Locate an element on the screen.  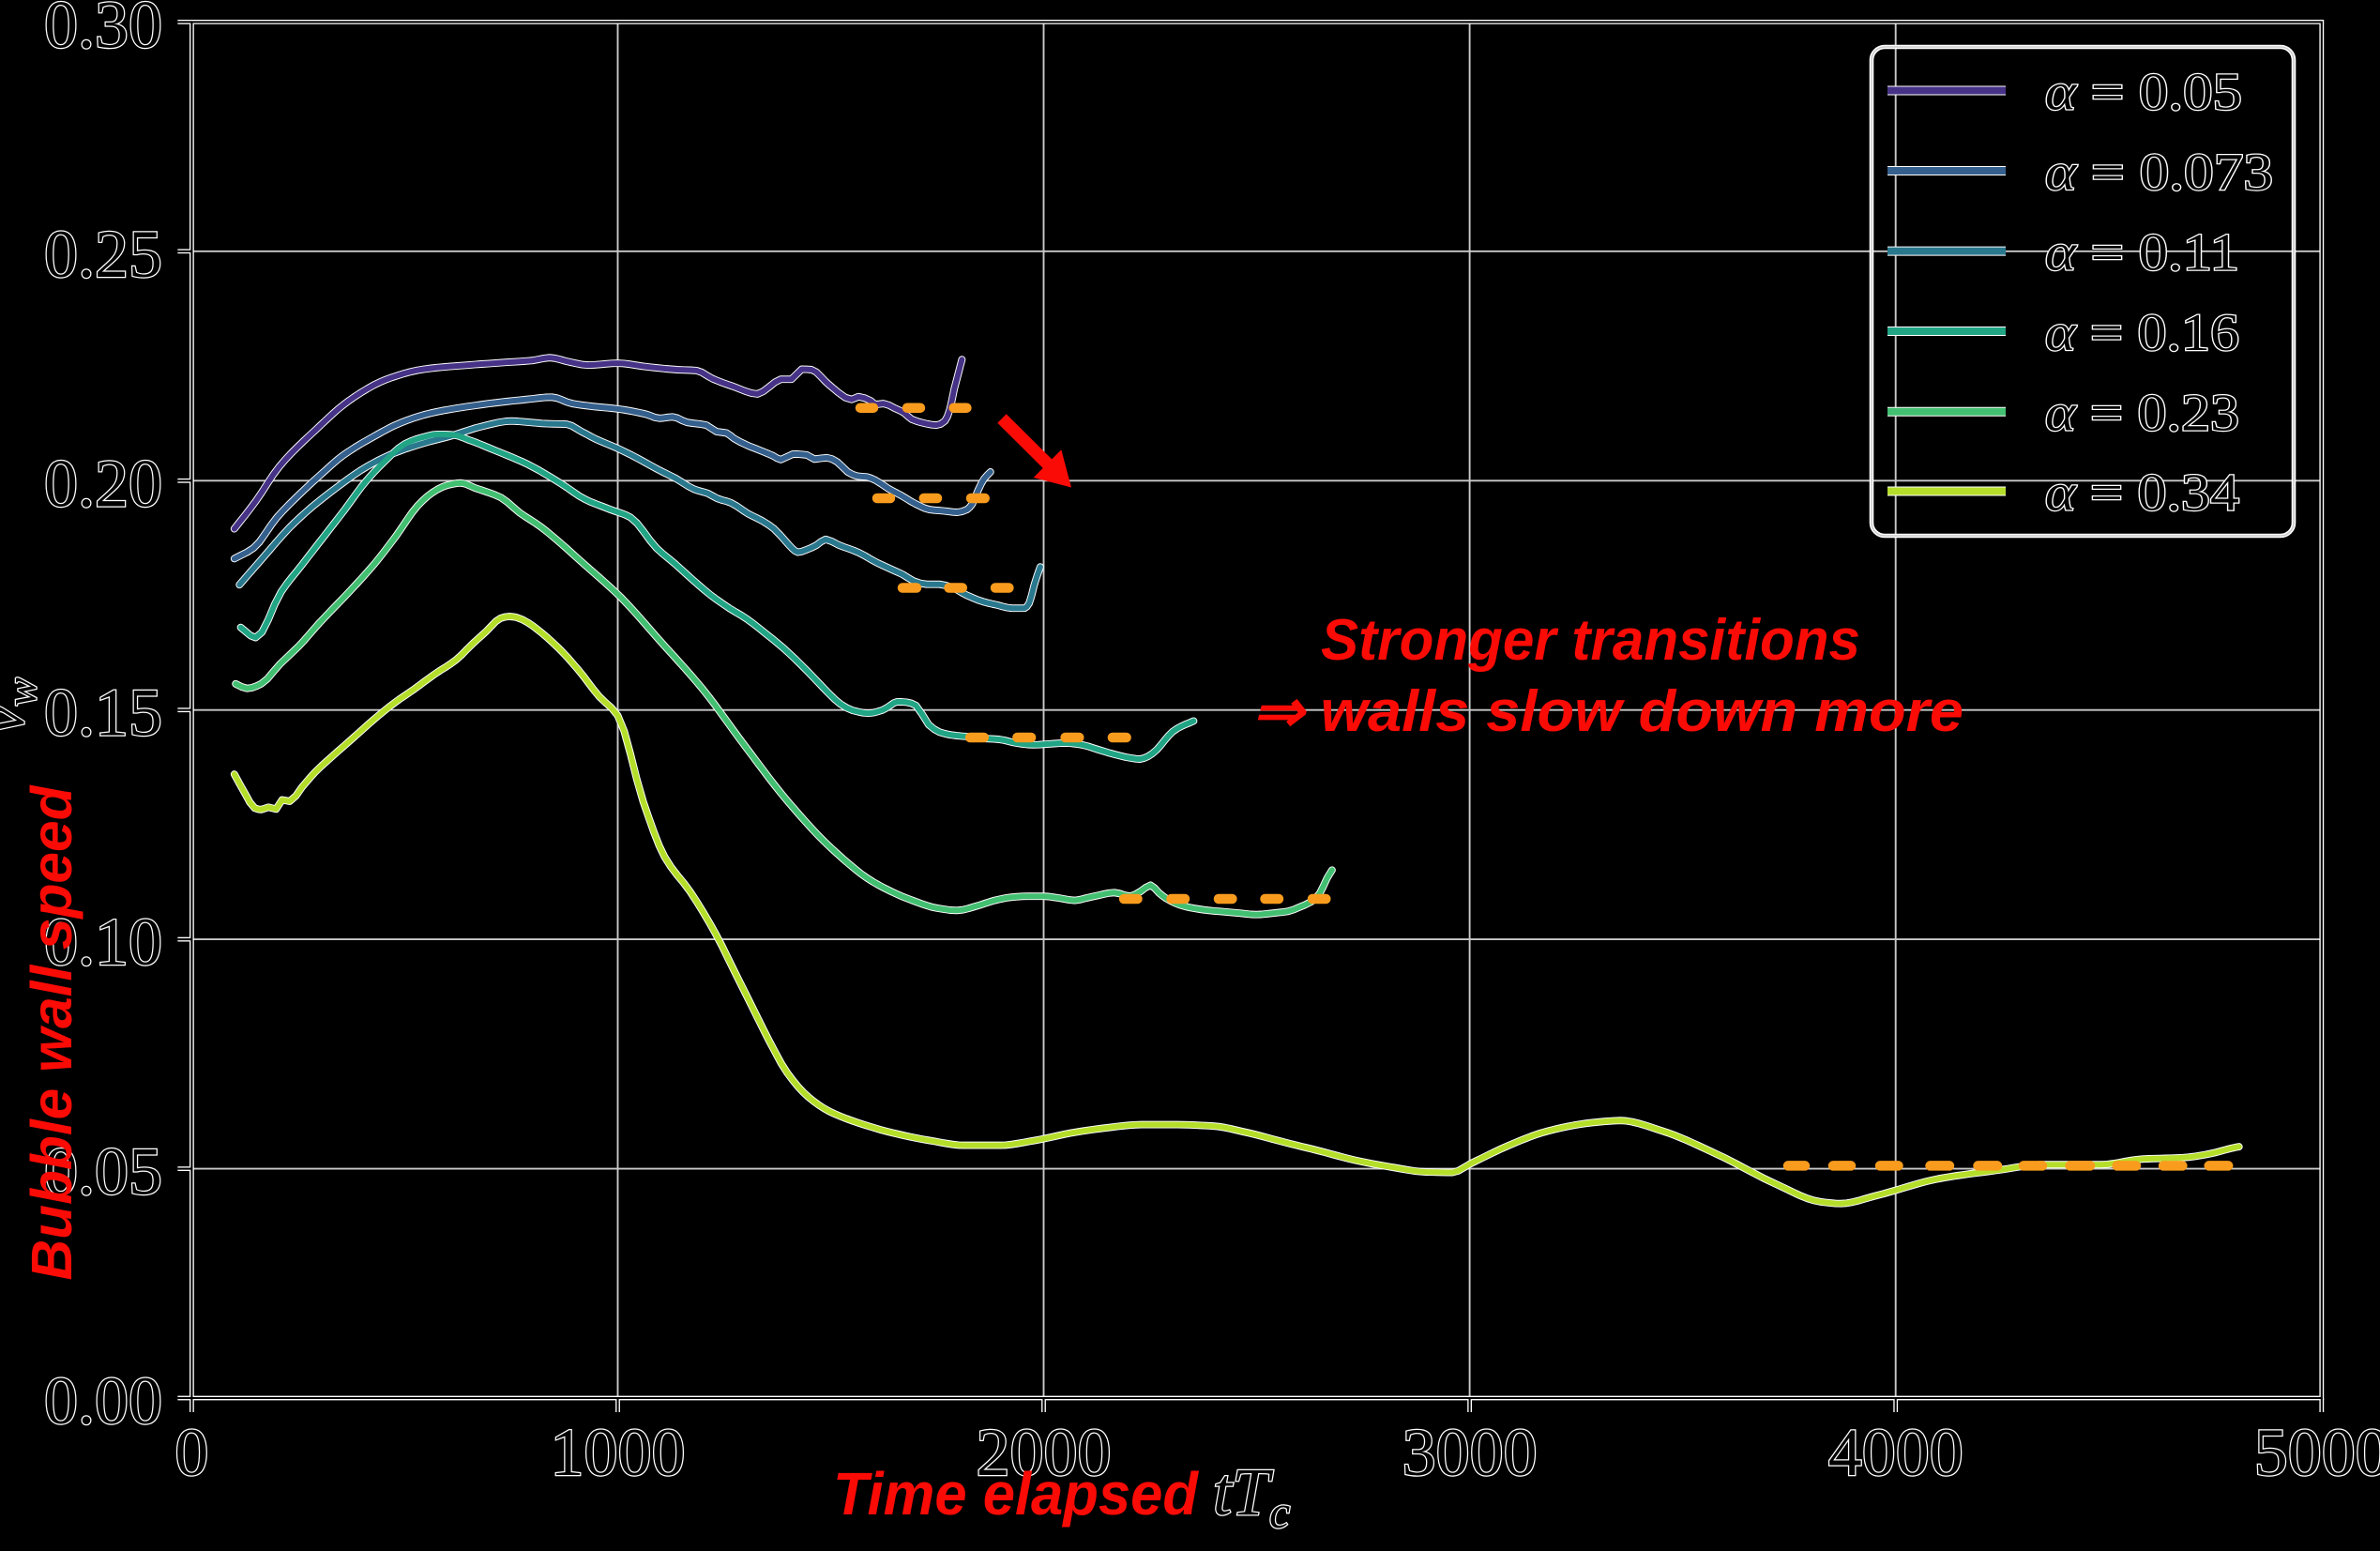
svg-text: 5000 is located at coordinates (2317, 1452).